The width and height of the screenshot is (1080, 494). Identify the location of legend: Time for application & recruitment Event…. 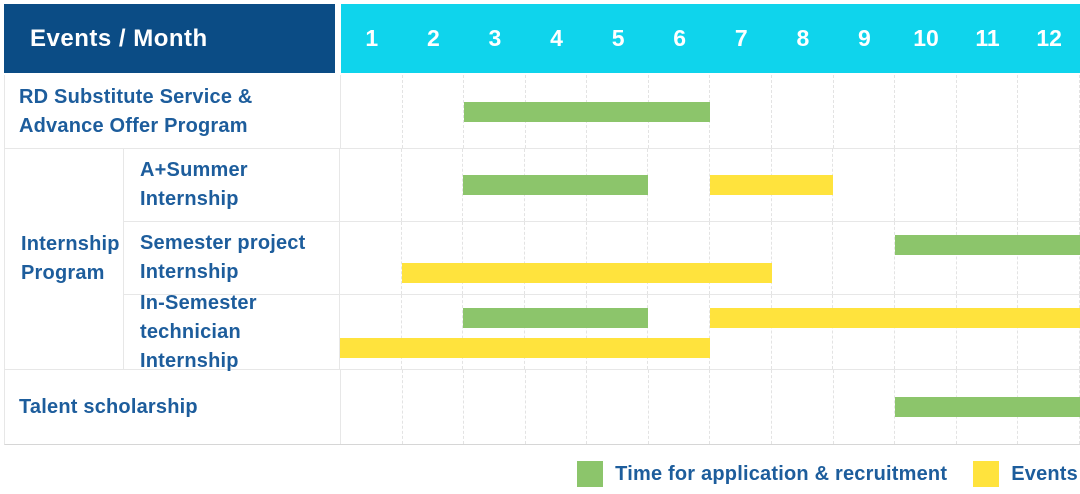
(827, 474).